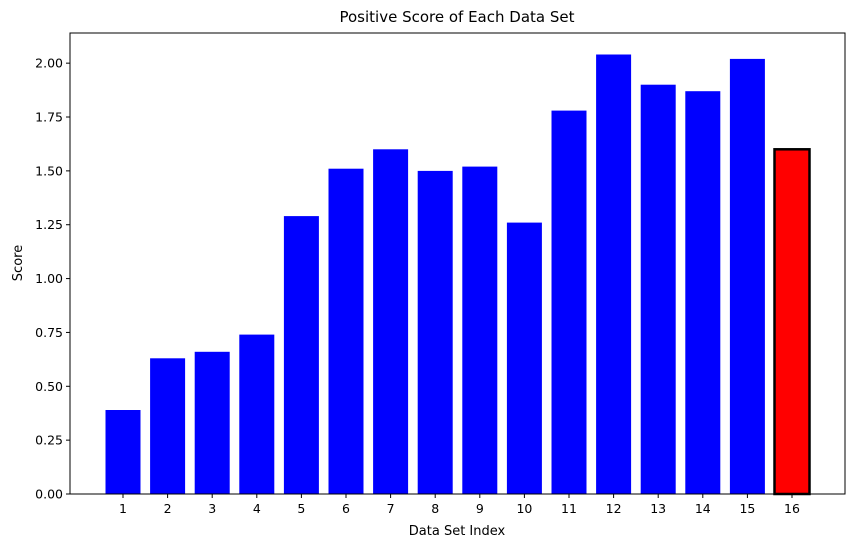 This screenshot has width=855, height=547. Describe the element at coordinates (480, 508) in the screenshot. I see `x-tick-label: 9` at that location.